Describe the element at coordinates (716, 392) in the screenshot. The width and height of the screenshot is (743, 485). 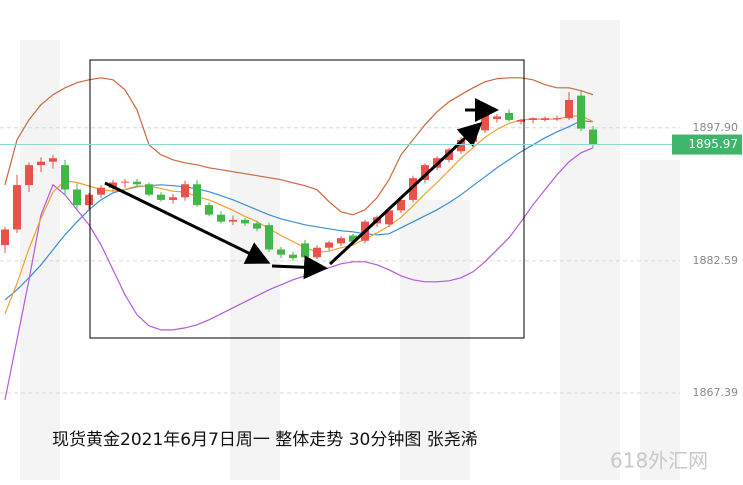
I see `y-tick-label: 1867.39` at that location.